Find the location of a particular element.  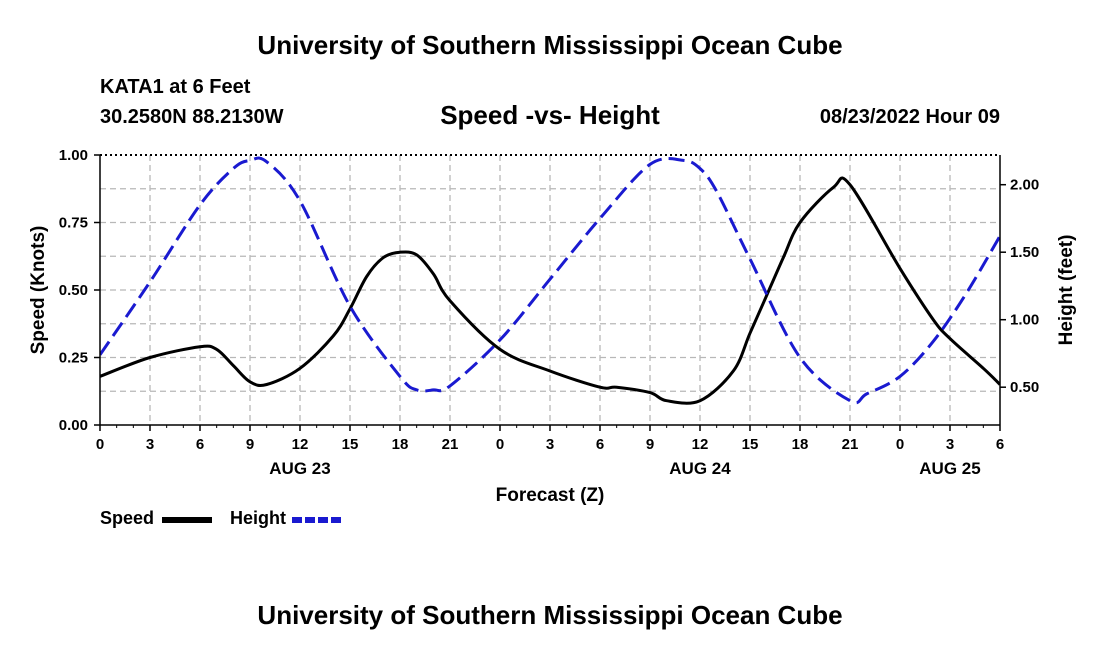

station-coords: 30.2580N 88.2130W is located at coordinates (192, 117).